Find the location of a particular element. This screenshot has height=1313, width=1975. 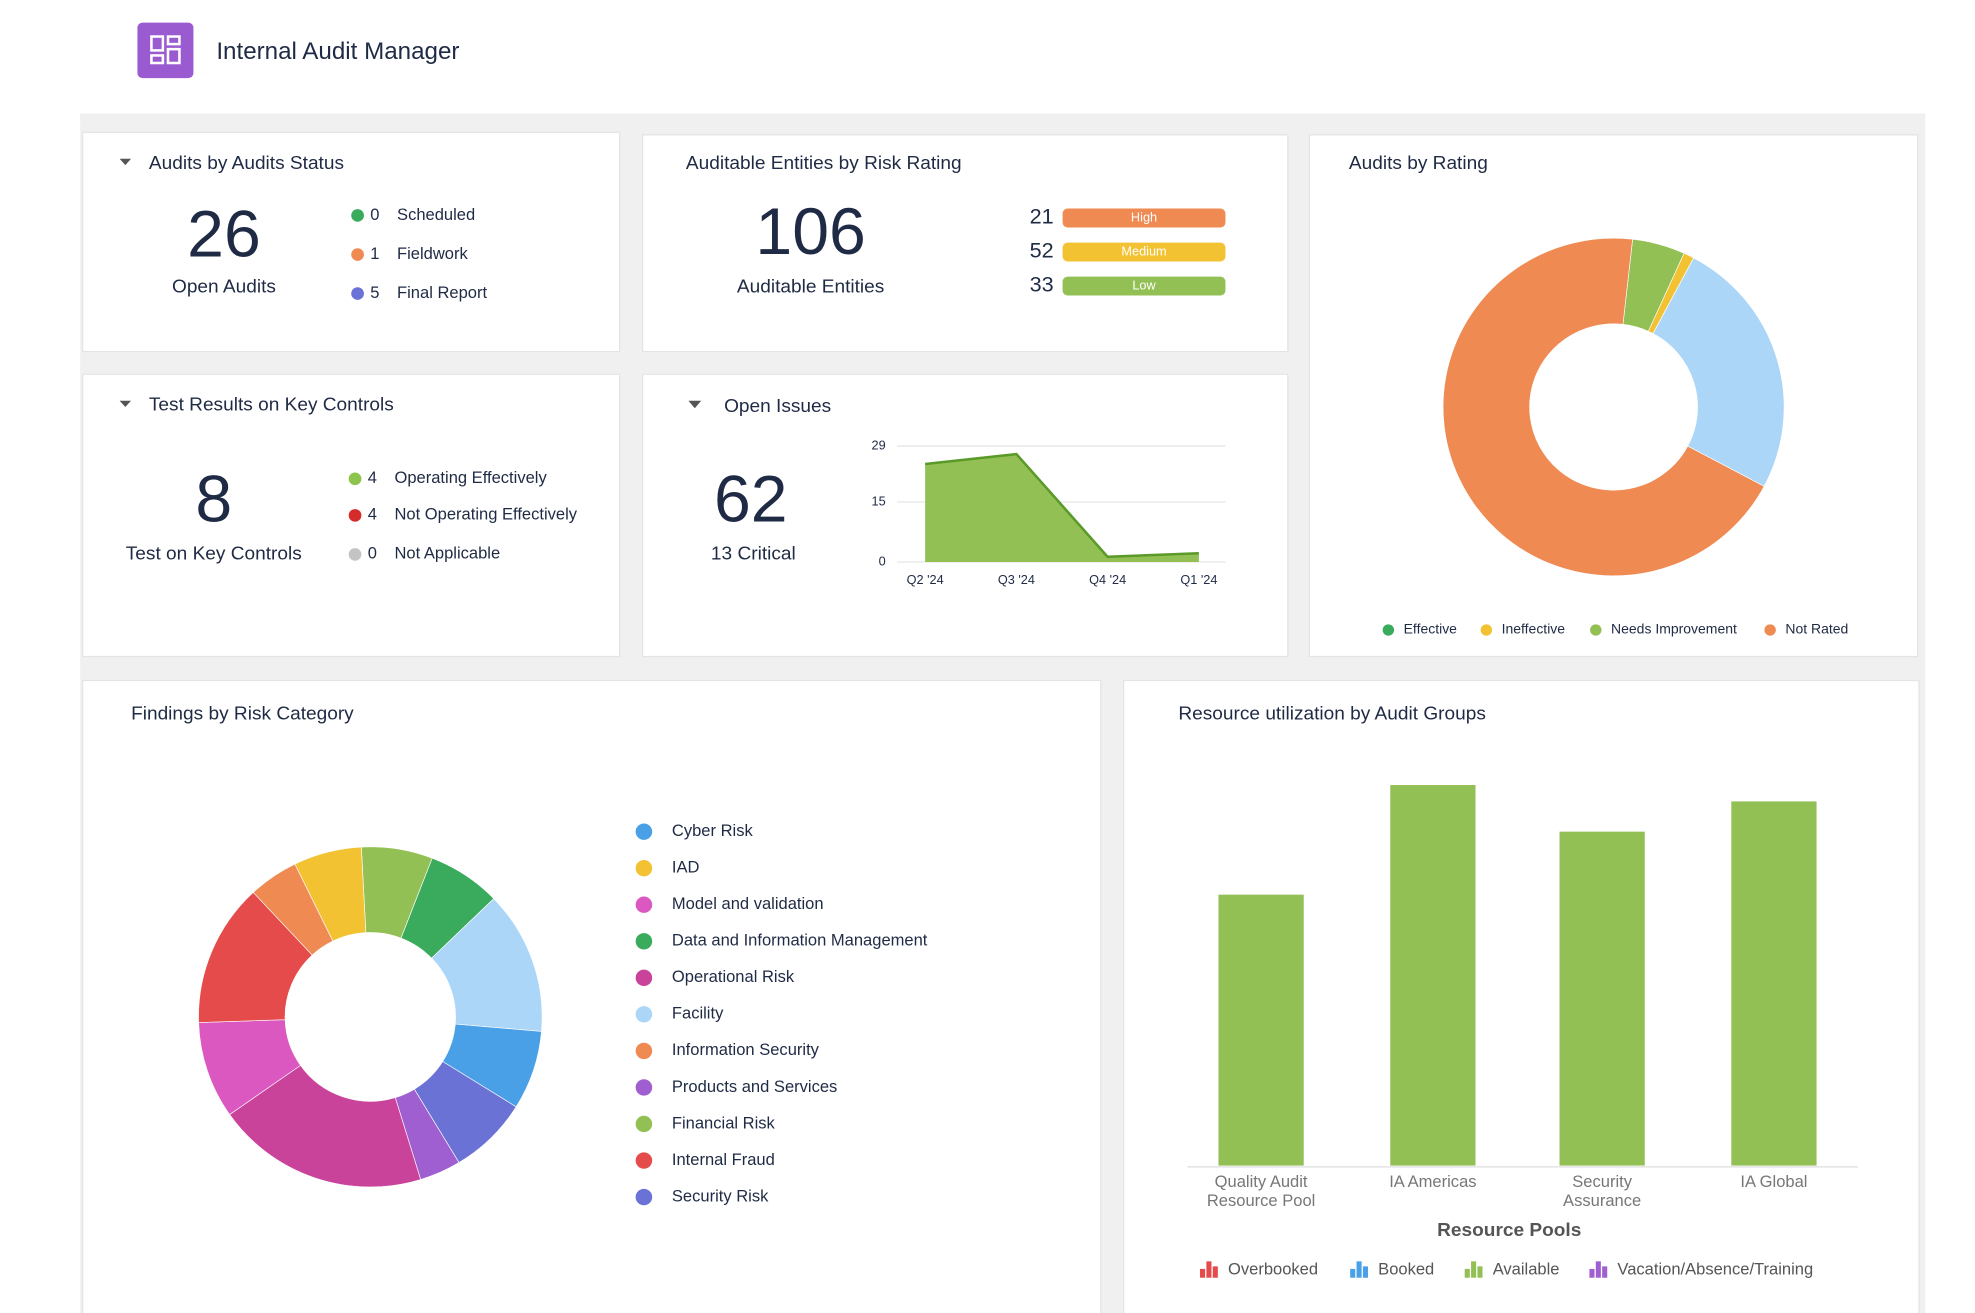

status-label: Scheduled is located at coordinates (436, 215).